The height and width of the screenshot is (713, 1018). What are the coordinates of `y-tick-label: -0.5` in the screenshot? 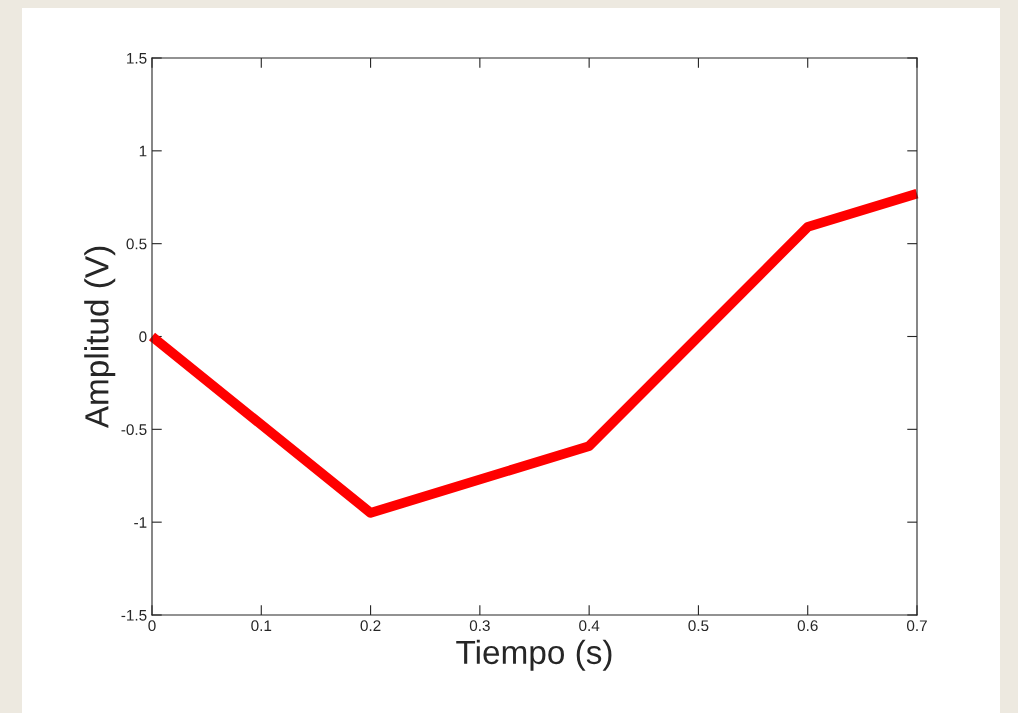 It's located at (134, 430).